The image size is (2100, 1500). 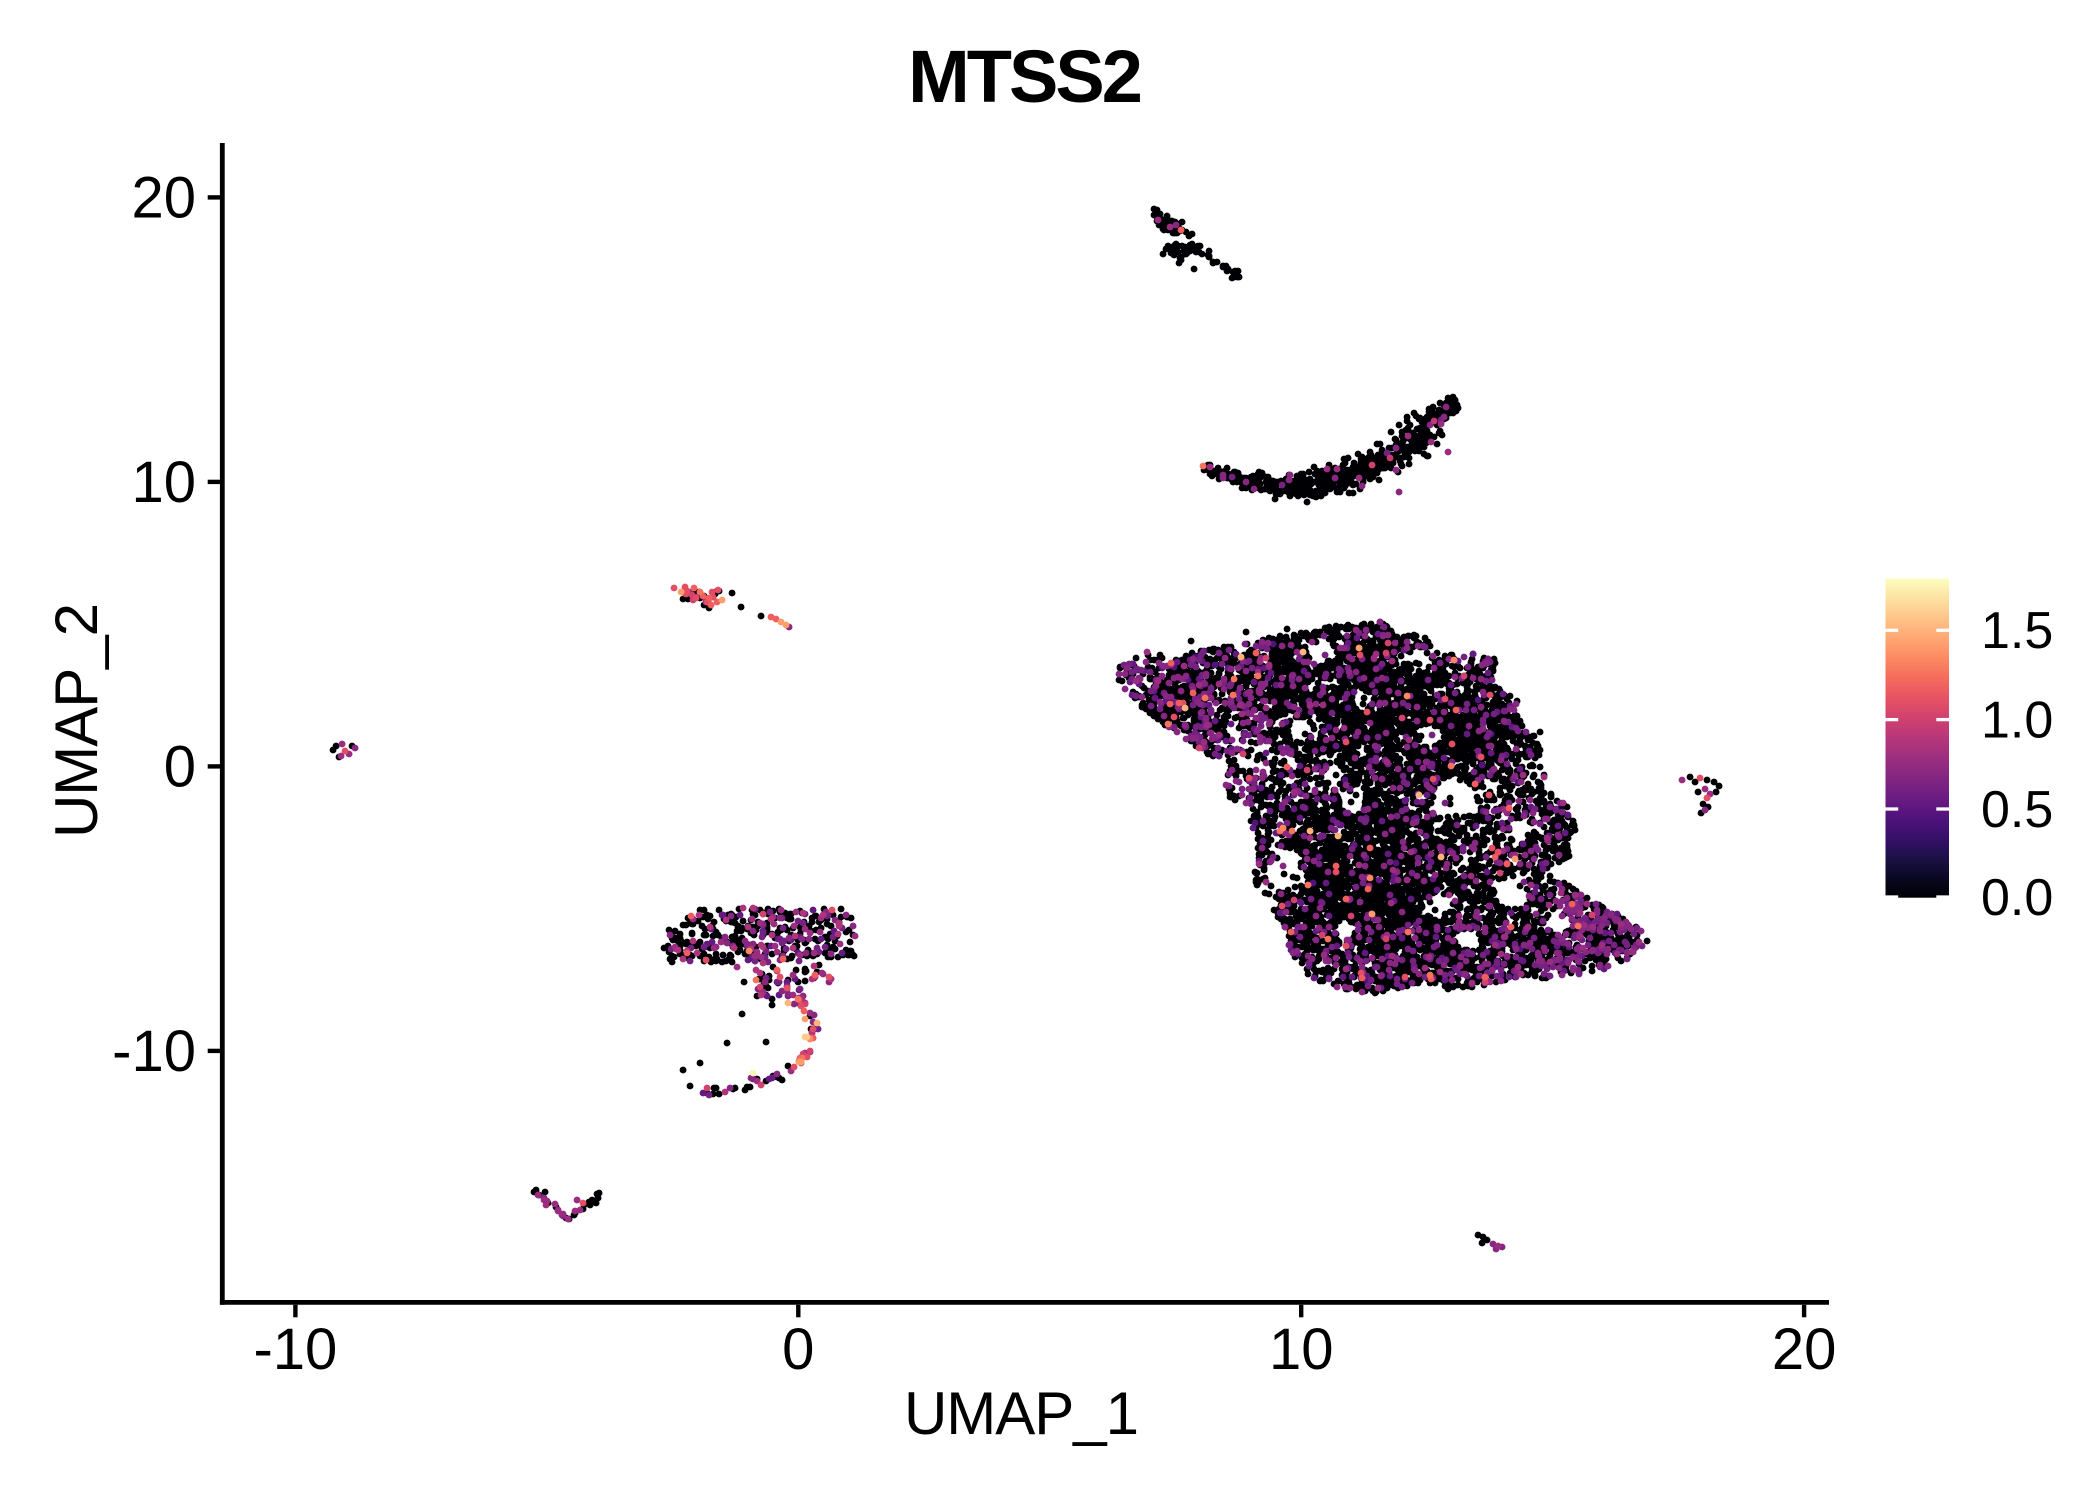 I want to click on svg-text: MTSS2, so click(x=1024, y=76).